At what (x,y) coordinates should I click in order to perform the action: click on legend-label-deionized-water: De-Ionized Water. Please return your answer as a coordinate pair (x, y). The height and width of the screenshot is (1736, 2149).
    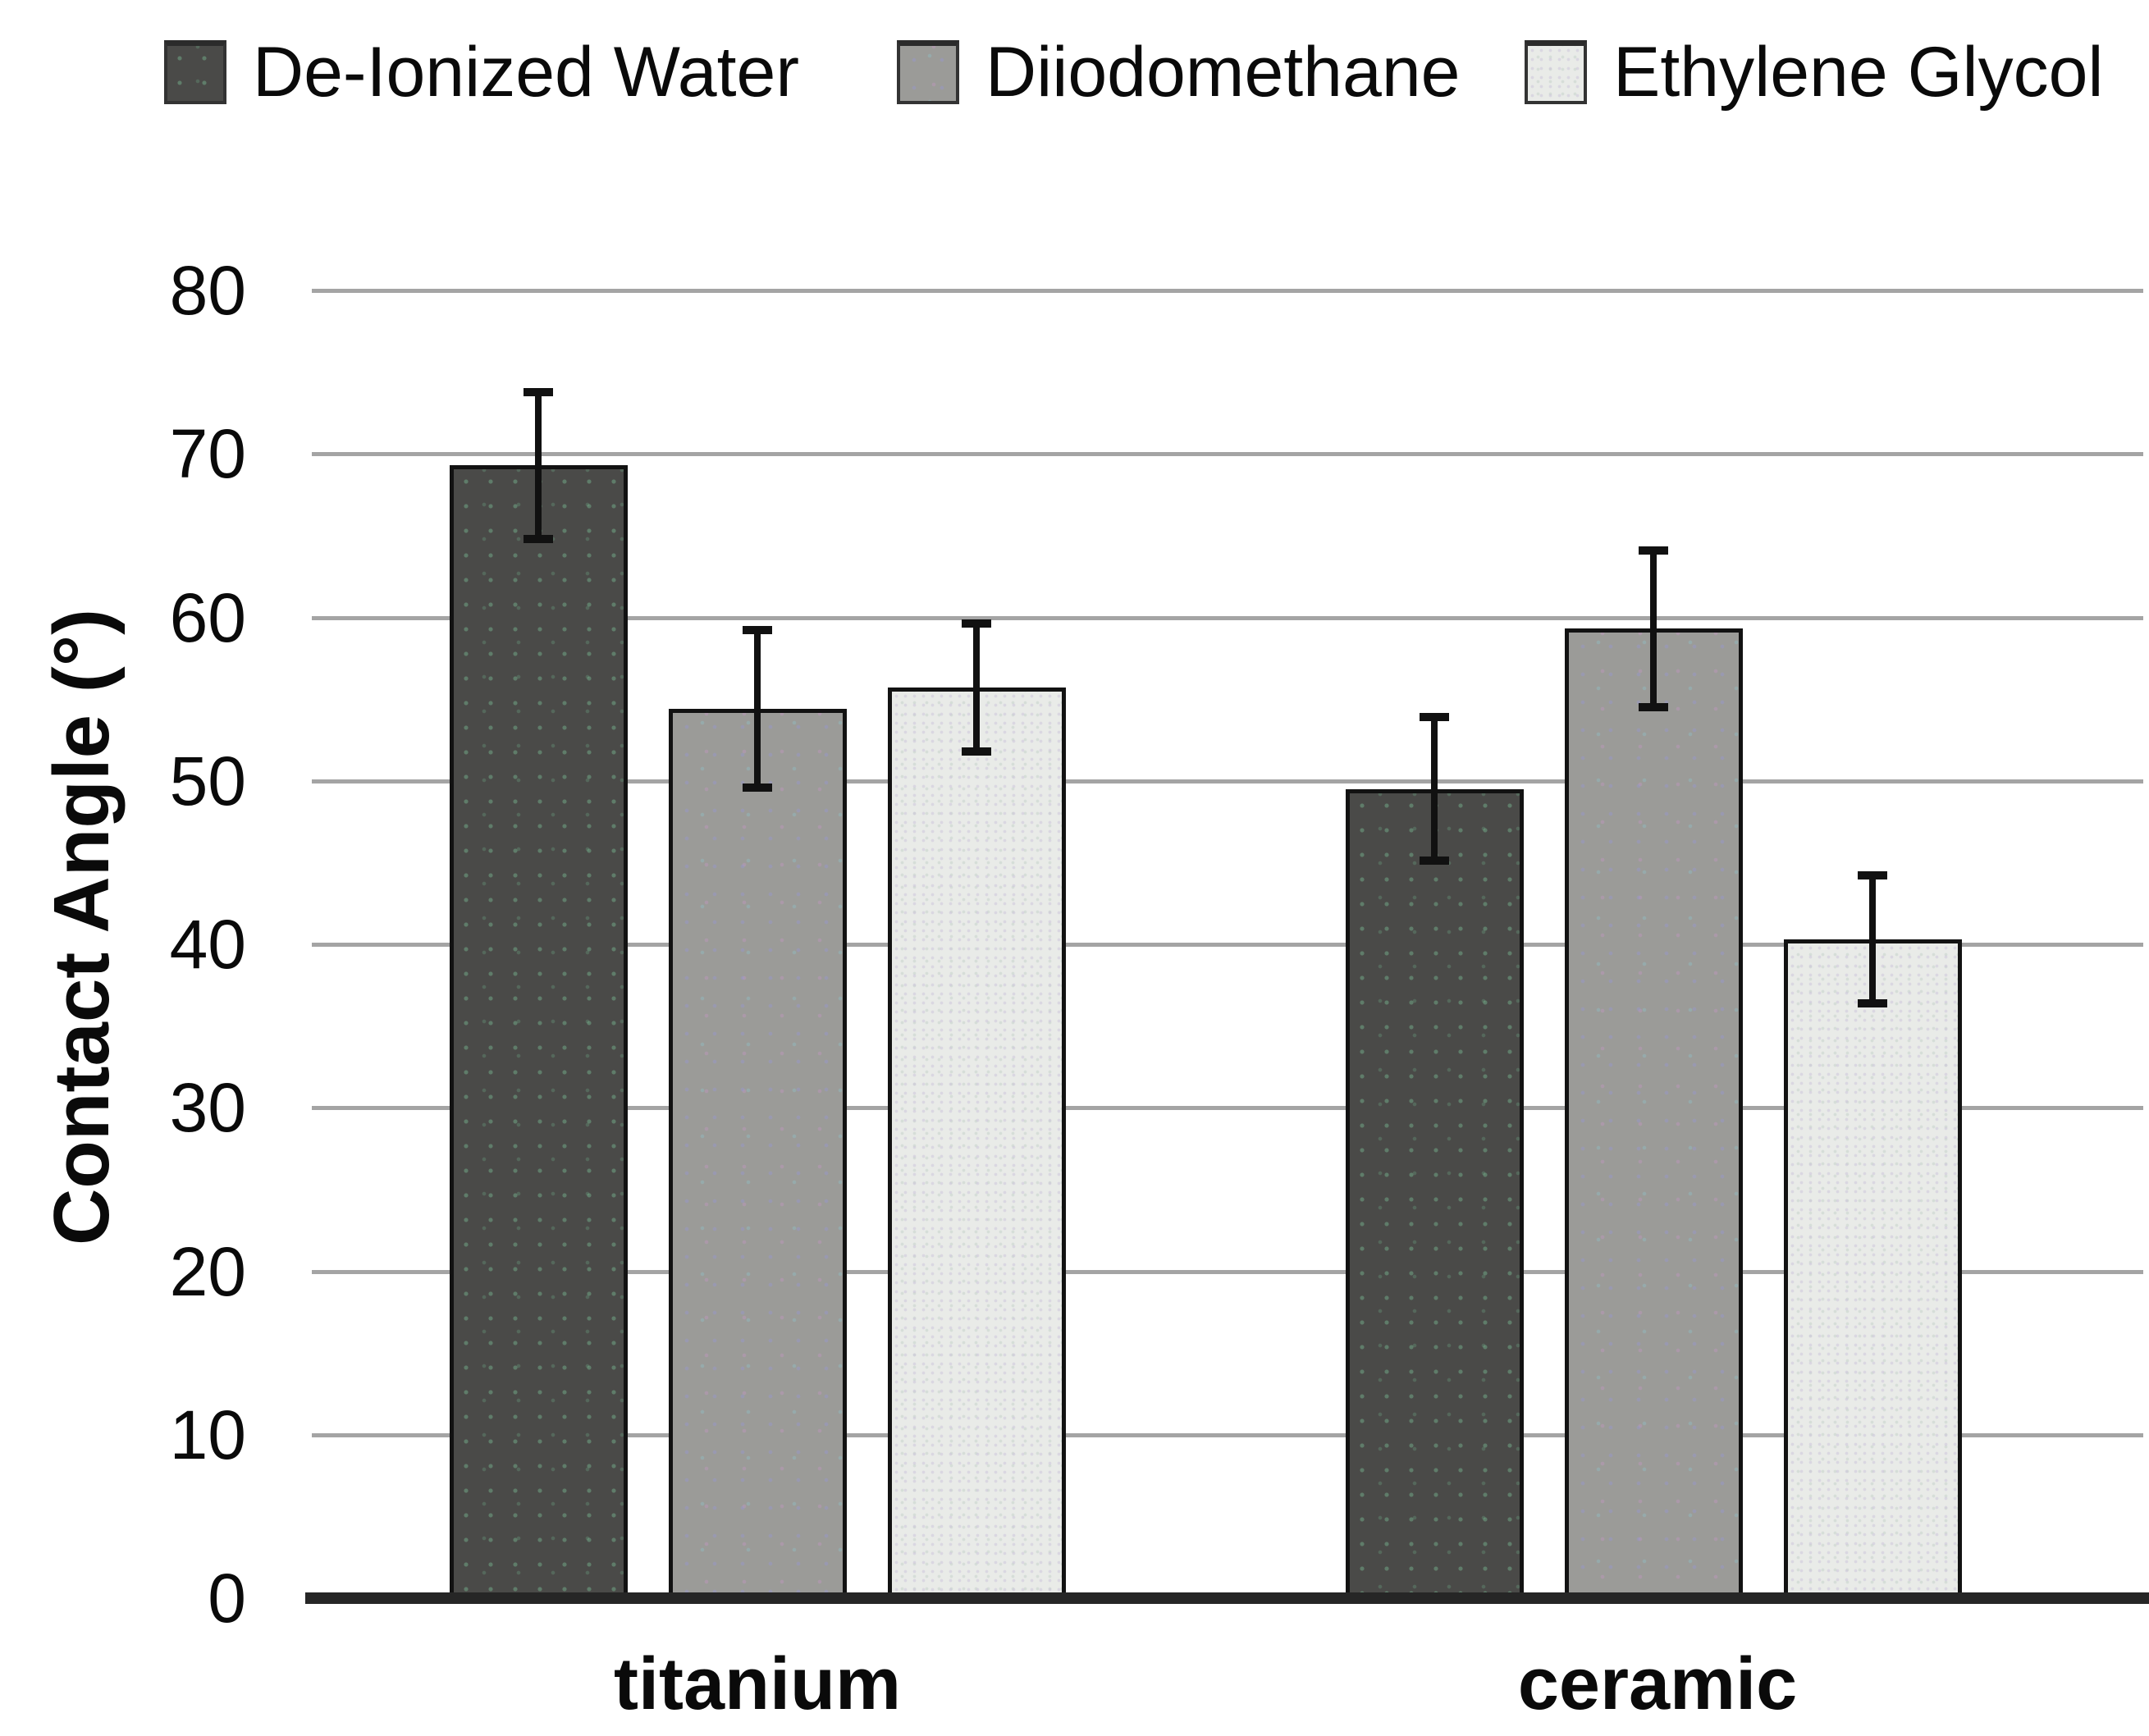
    Looking at the image, I should click on (526, 72).